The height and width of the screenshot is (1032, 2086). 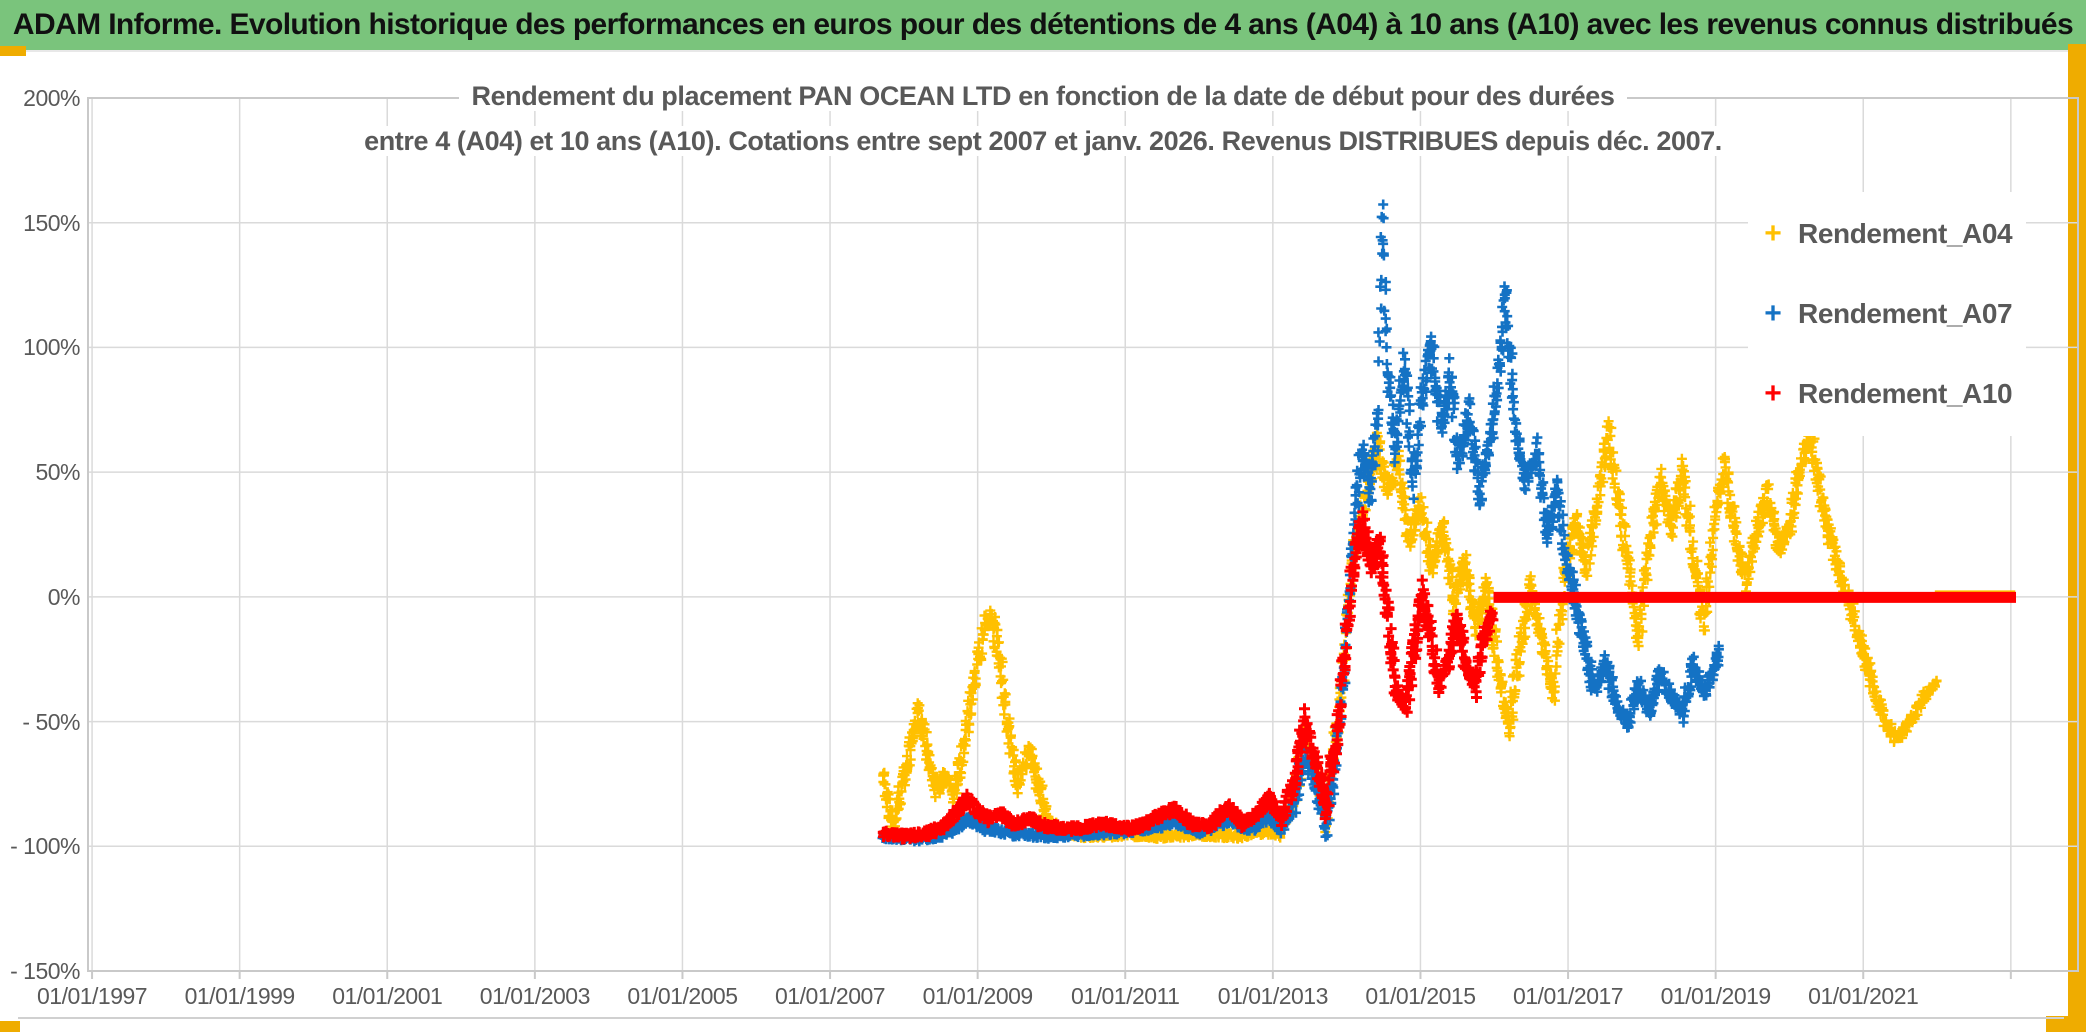 What do you see at coordinates (1863, 996) in the screenshot?
I see `x-axis-label: 01/01/2021` at bounding box center [1863, 996].